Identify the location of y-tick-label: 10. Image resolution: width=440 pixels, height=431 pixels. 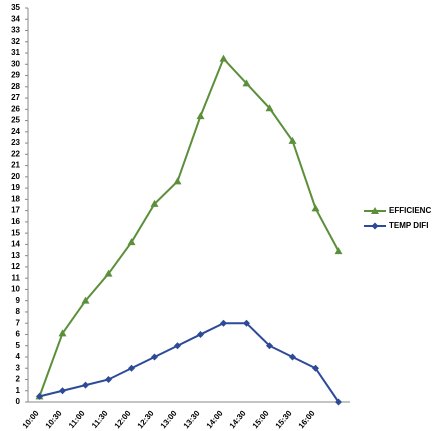
(15, 289).